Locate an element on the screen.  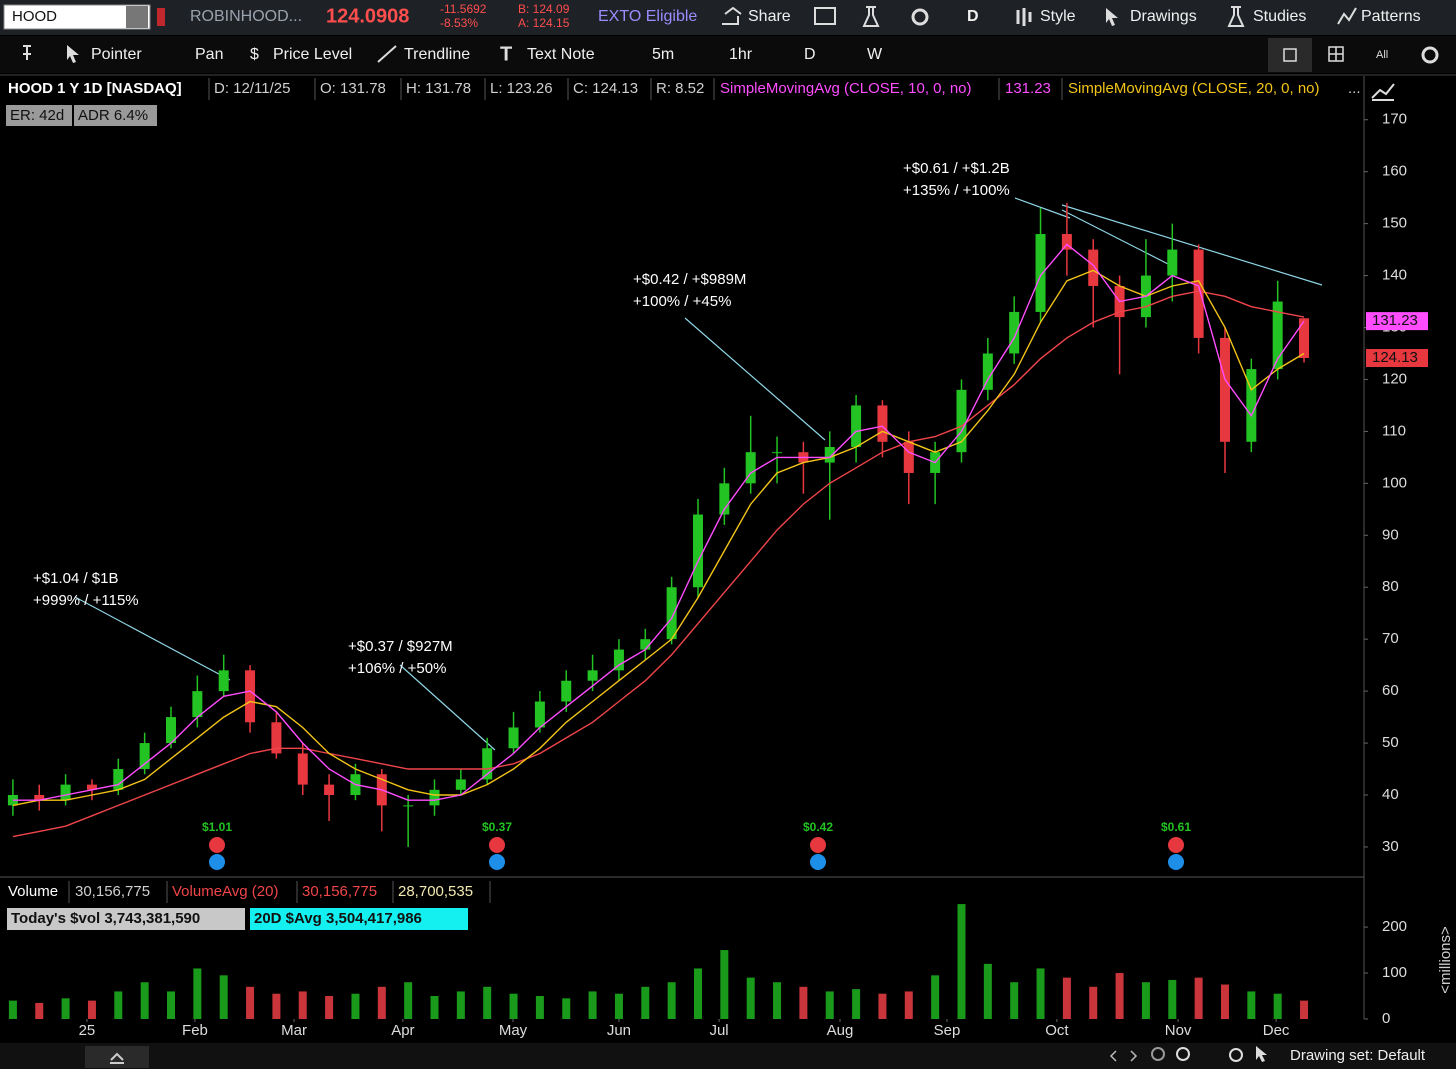
trendline-tool: Trendline is located at coordinates (437, 54).